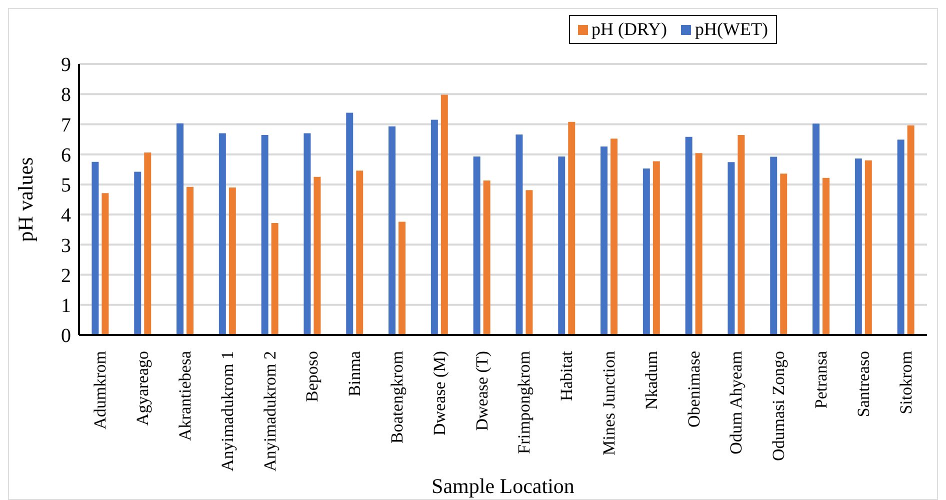  I want to click on legend-label: pH(WET), so click(731, 29).